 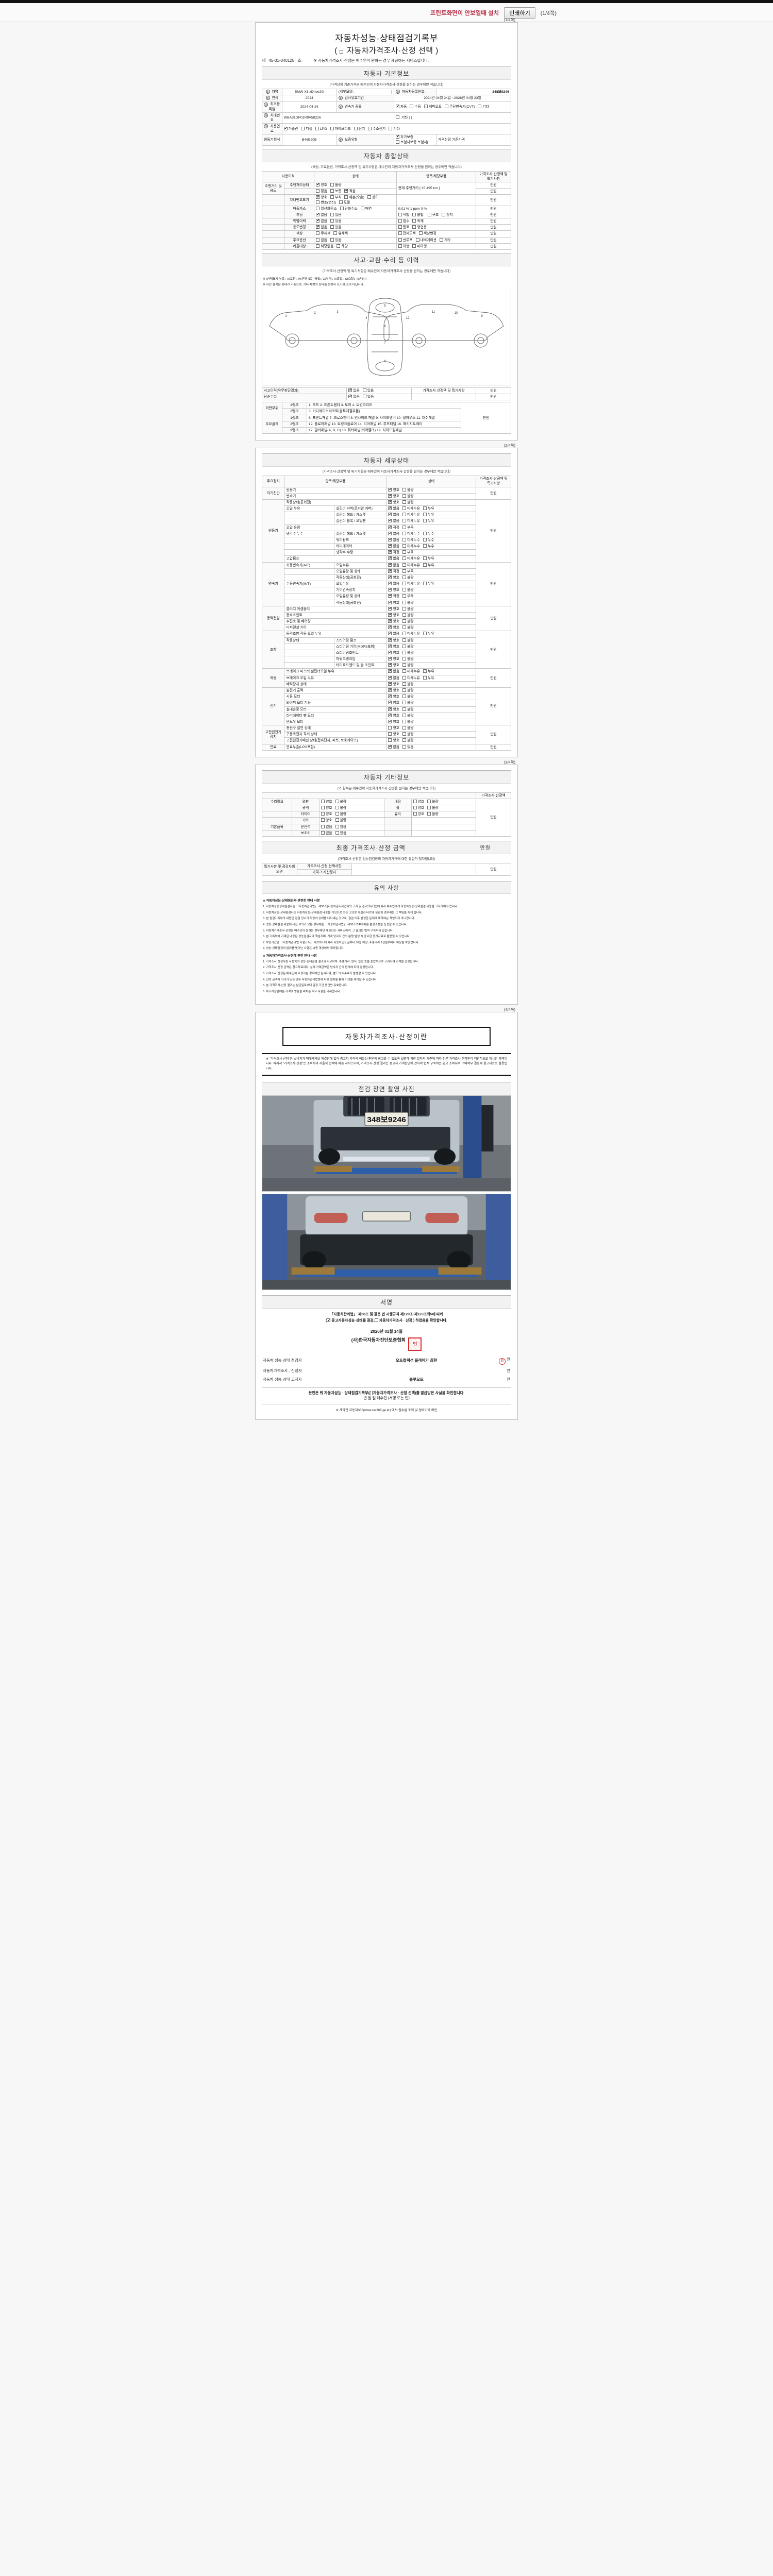 I want to click on detail-state-1-3-option-2: 누유, so click(x=428, y=521).